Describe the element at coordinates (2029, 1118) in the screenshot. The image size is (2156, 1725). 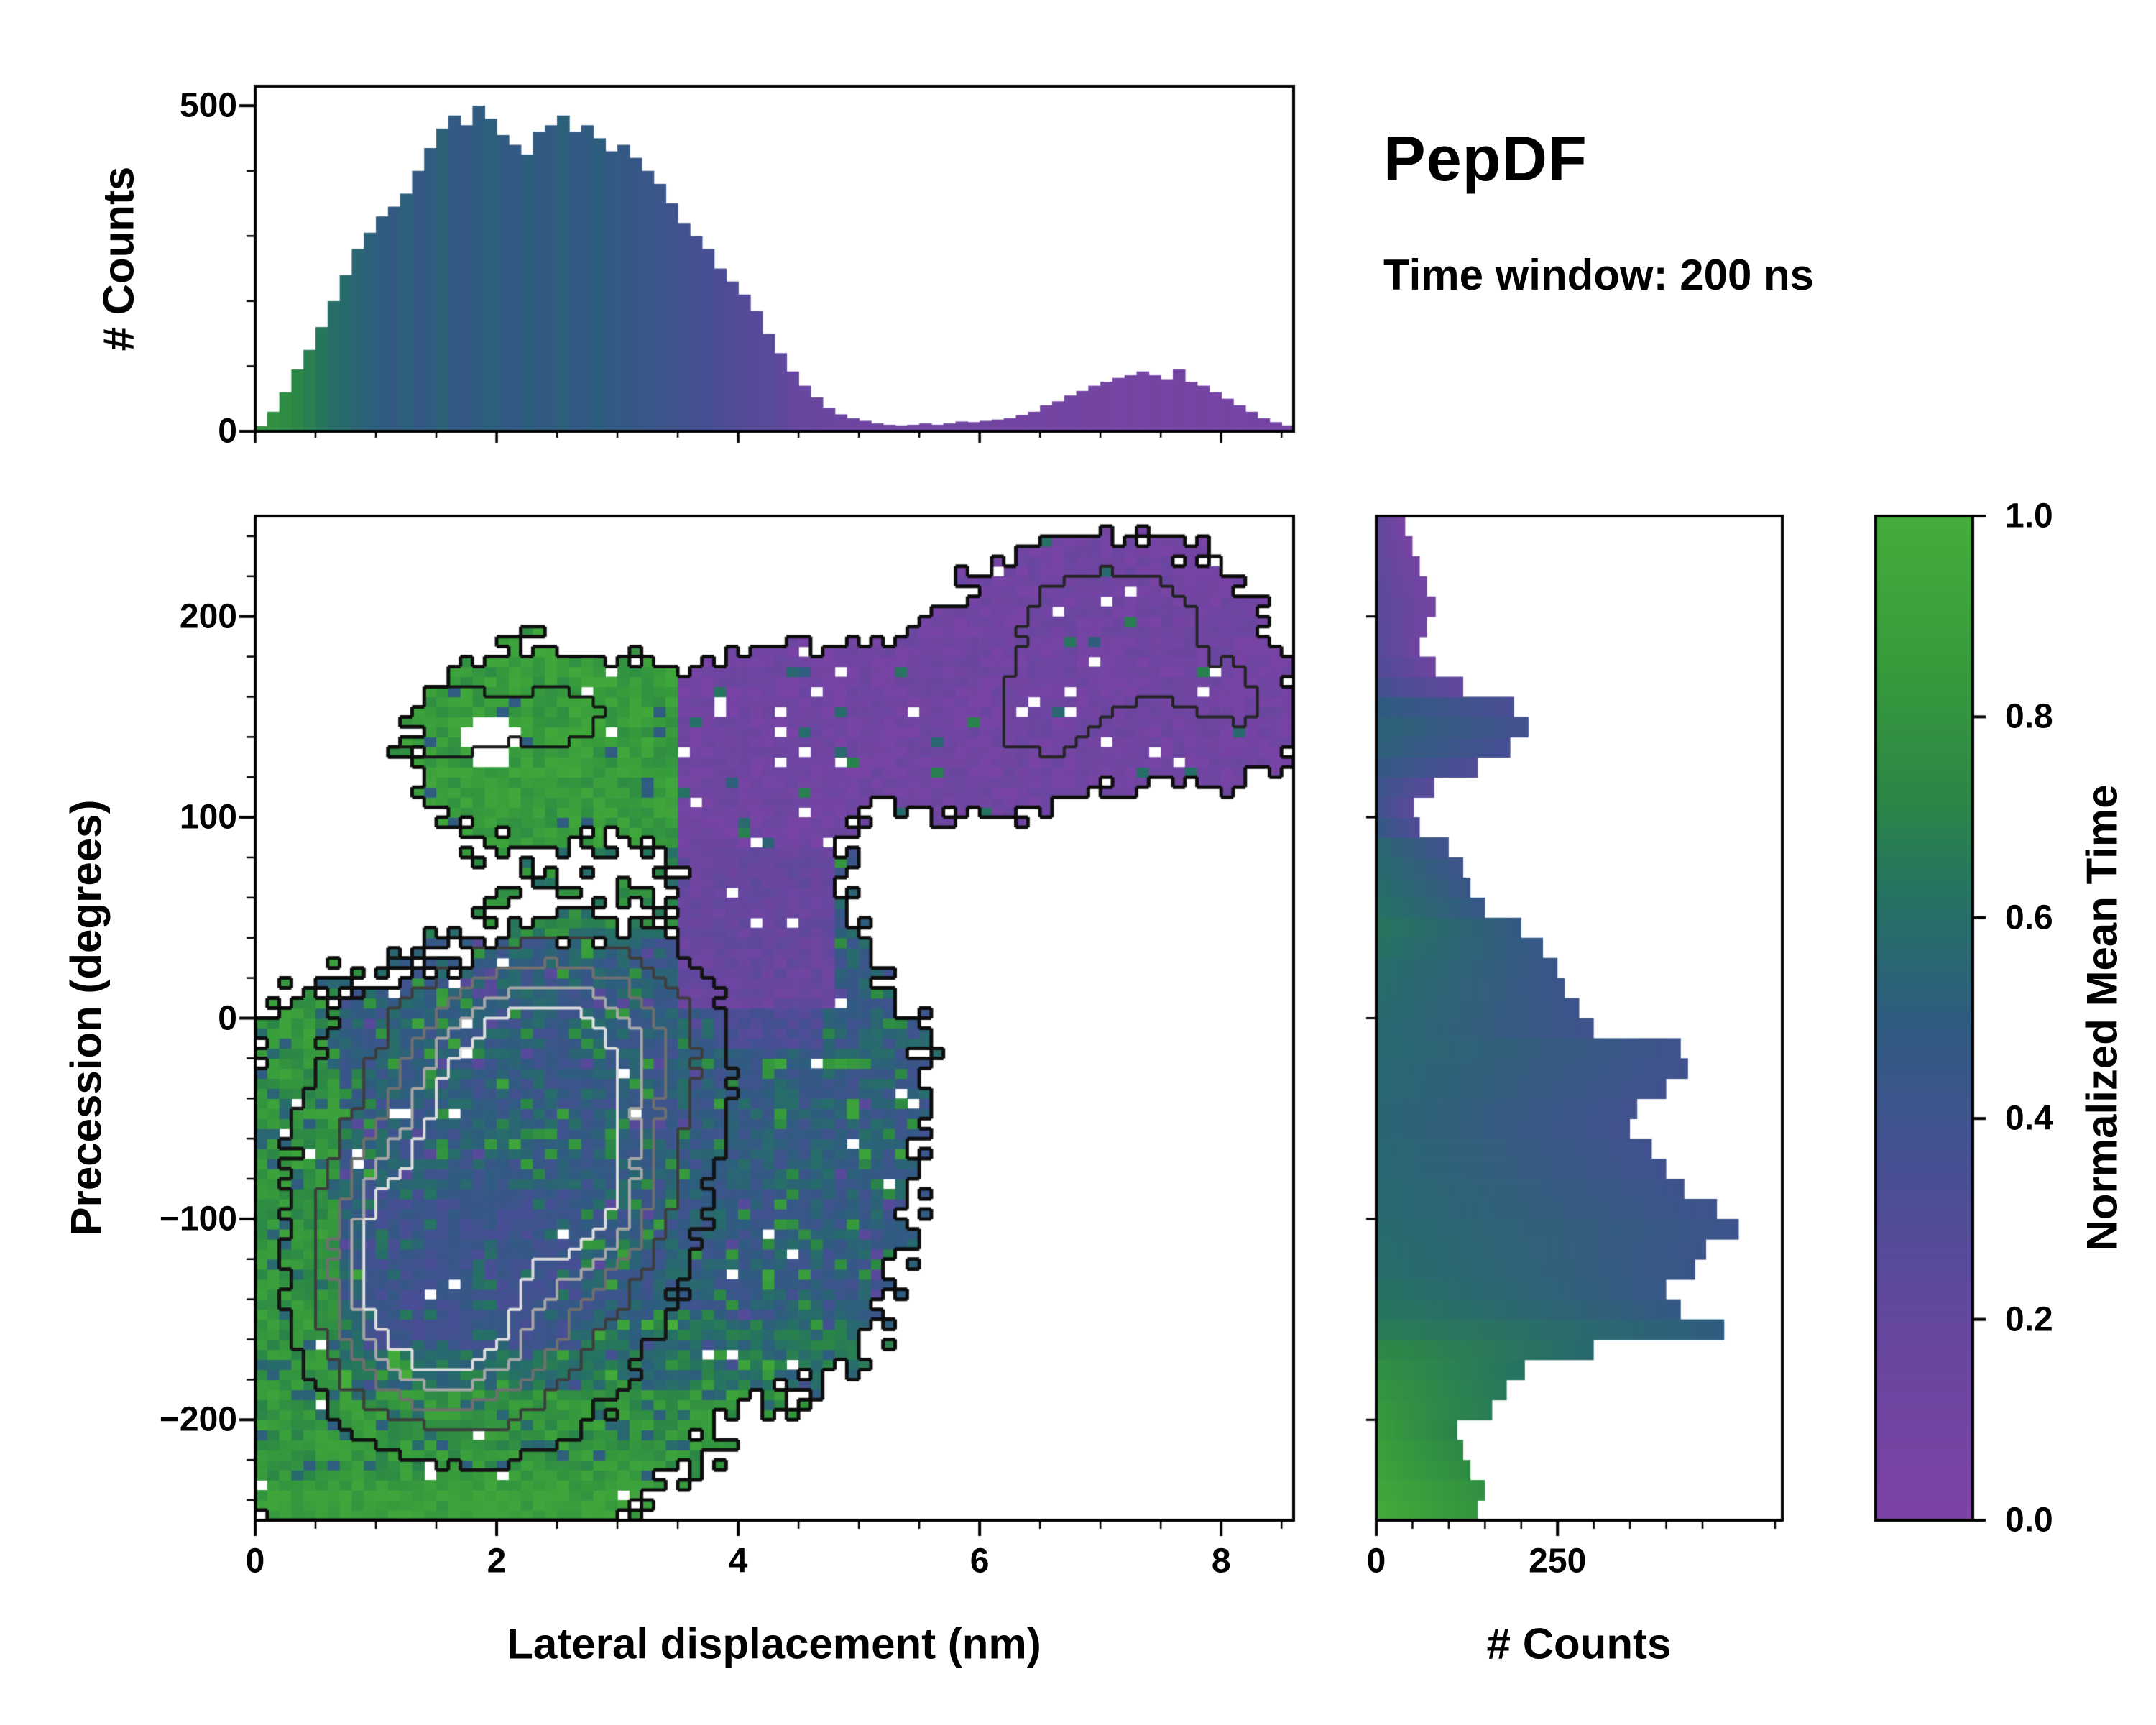
I see `colorbar-tick-label: 0.4` at that location.